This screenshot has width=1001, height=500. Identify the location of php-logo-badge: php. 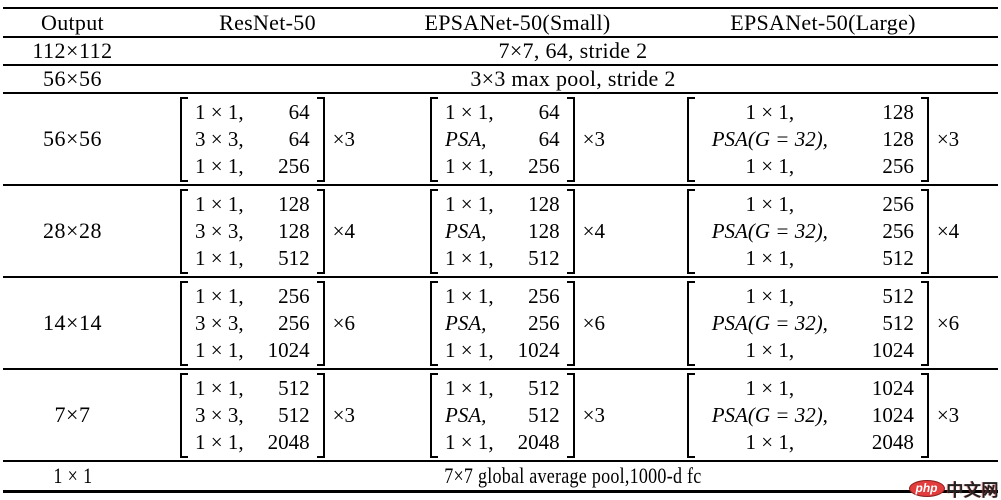
(926, 488).